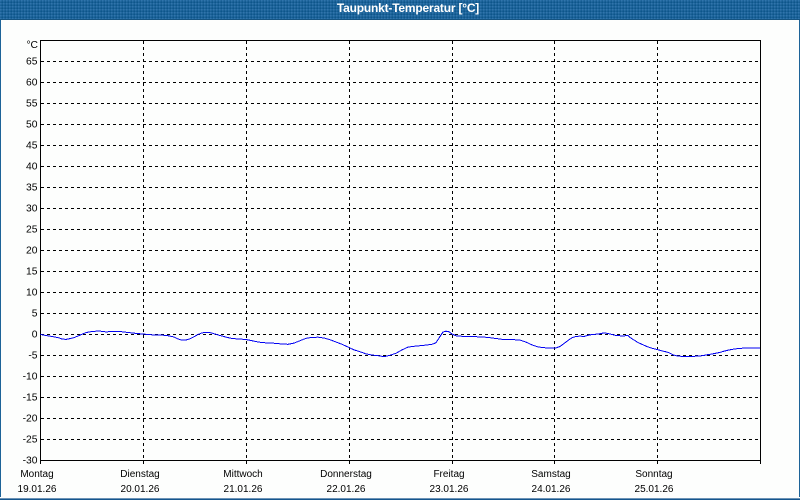  Describe the element at coordinates (550, 474) in the screenshot. I see `svg-text: Samstag` at that location.